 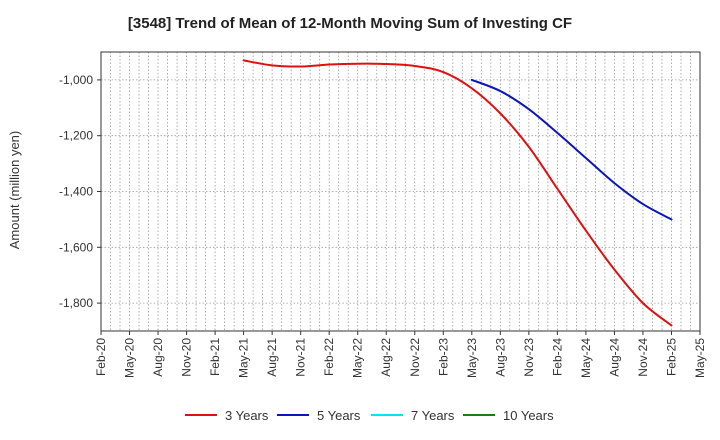 I want to click on x-tick-label: Aug-21, so click(x=272, y=357).